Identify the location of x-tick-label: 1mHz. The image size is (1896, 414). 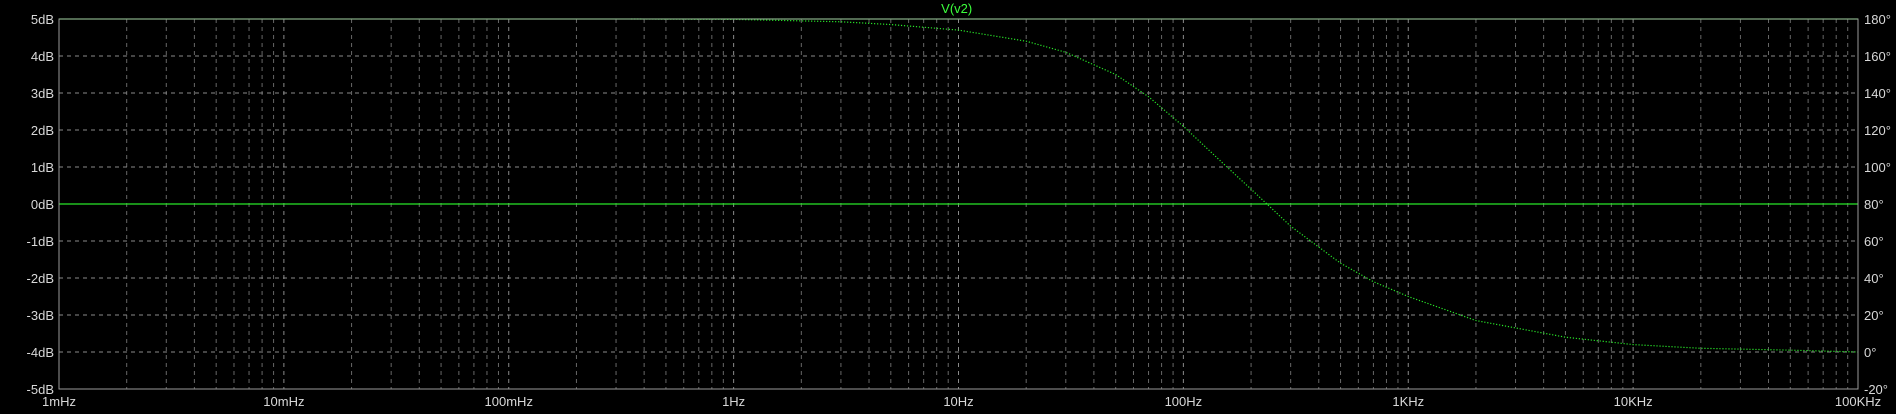
(59, 401).